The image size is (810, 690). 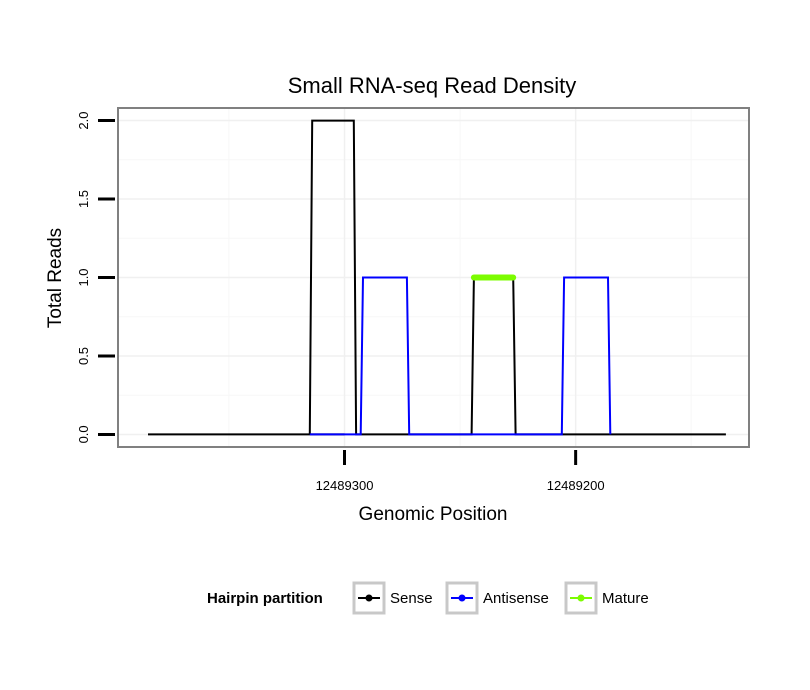 I want to click on y-axis: 0.0 0.5 1.0 1.5 2.0, so click(x=95, y=277).